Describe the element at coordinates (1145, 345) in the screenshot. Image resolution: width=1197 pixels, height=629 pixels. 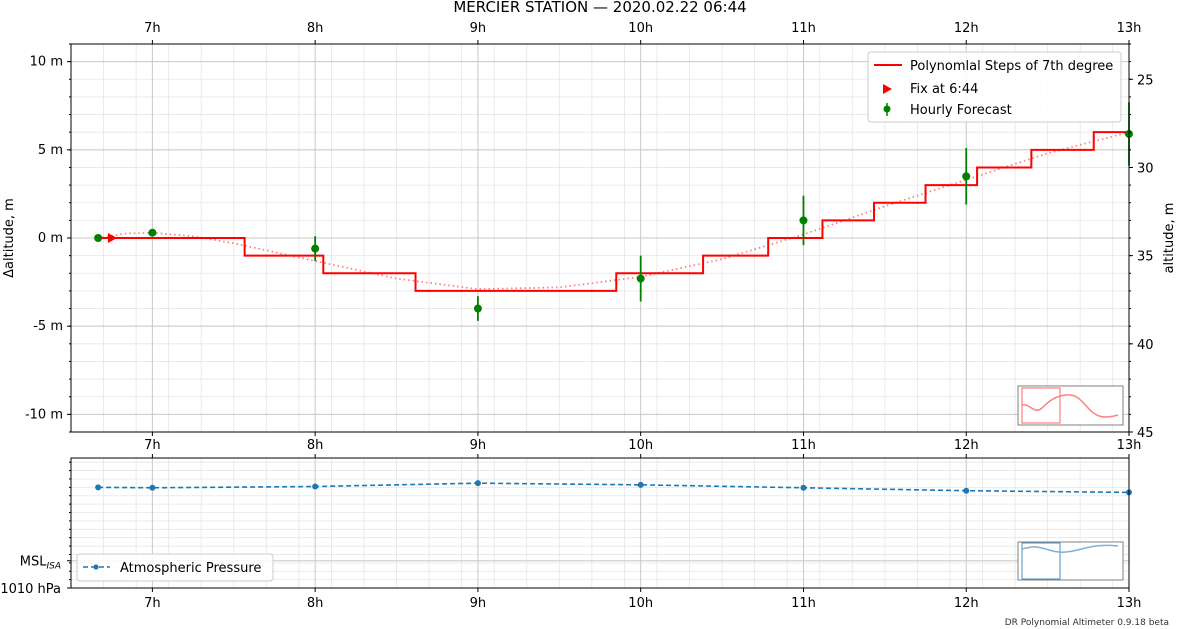
I see `y-tick-label-right: 40` at that location.